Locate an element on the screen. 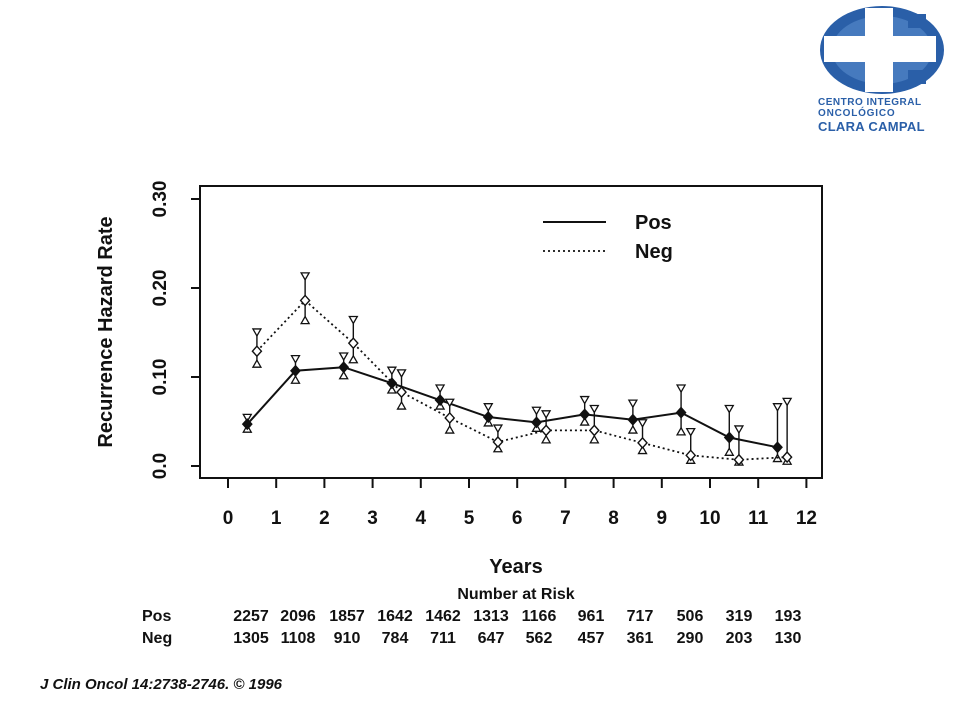  risk-cell: 647 is located at coordinates (491, 638).